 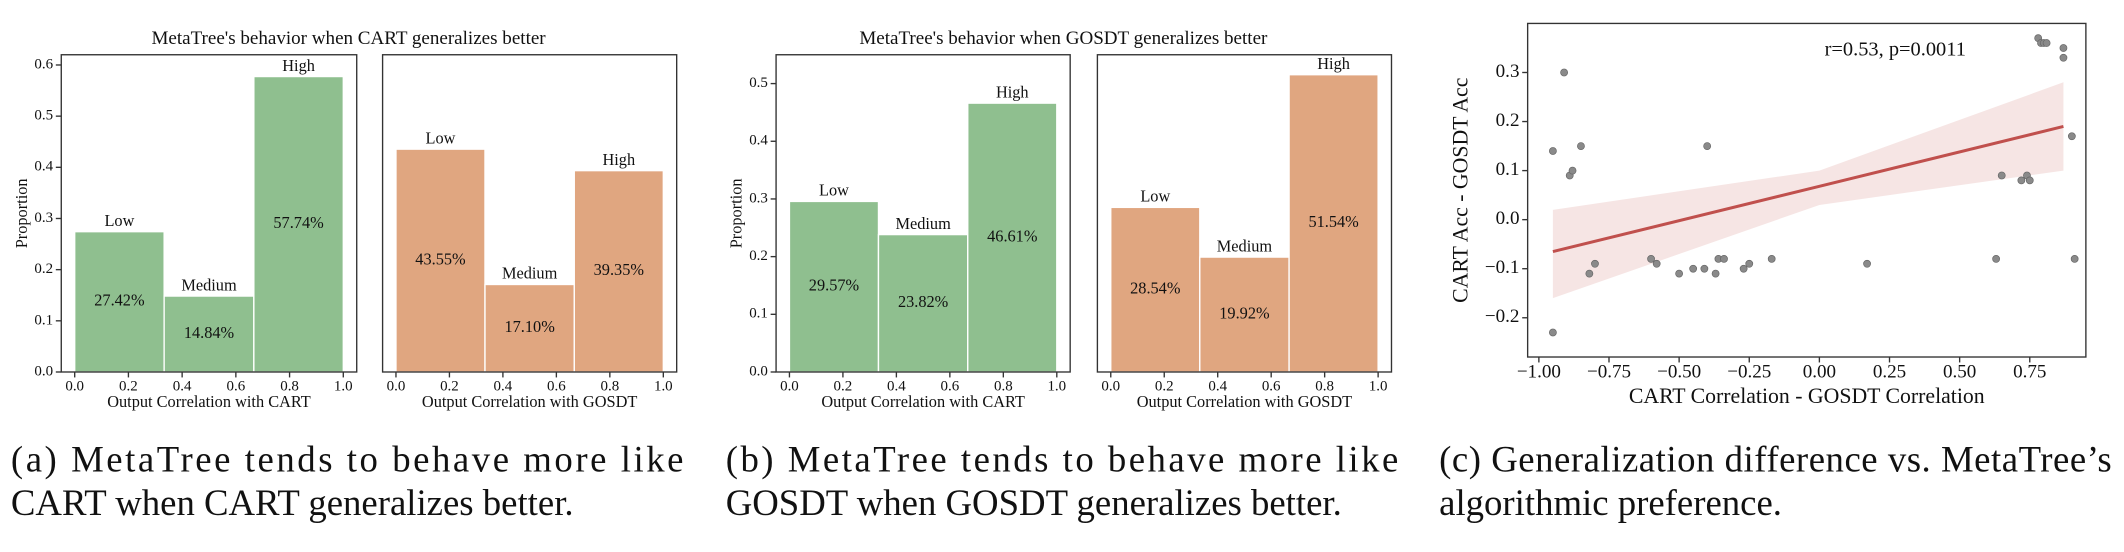 What do you see at coordinates (1819, 372) in the screenshot?
I see `x-tick-label: 0.00` at bounding box center [1819, 372].